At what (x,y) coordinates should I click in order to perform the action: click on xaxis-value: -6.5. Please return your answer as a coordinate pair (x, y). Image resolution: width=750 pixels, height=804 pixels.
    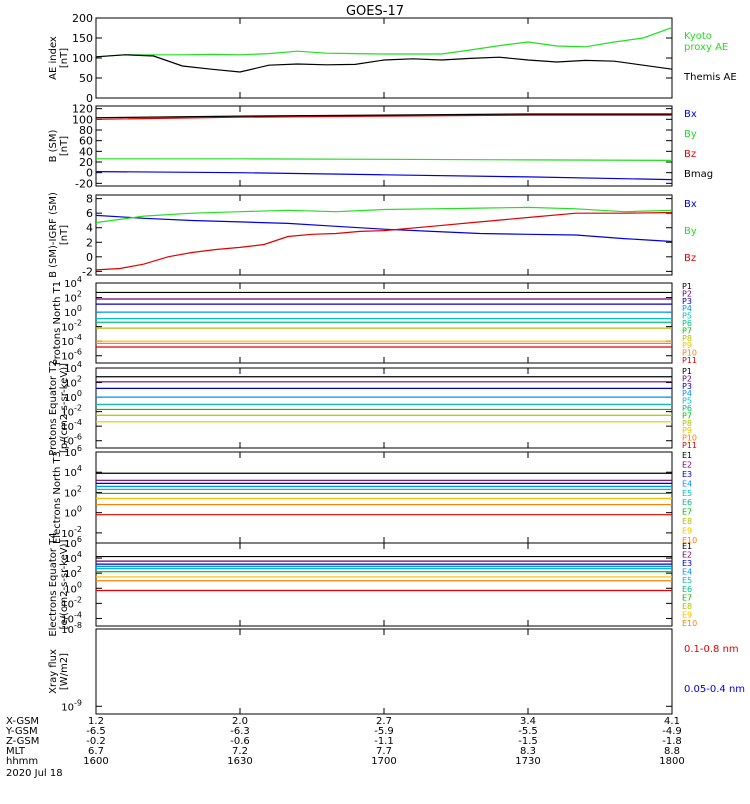
    Looking at the image, I should click on (96, 731).